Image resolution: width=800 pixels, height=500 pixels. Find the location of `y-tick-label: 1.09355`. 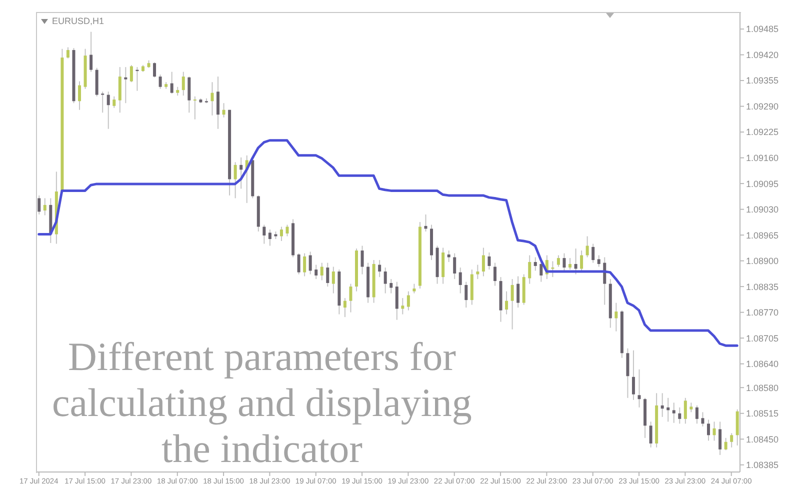

y-tick-label: 1.09355 is located at coordinates (762, 81).